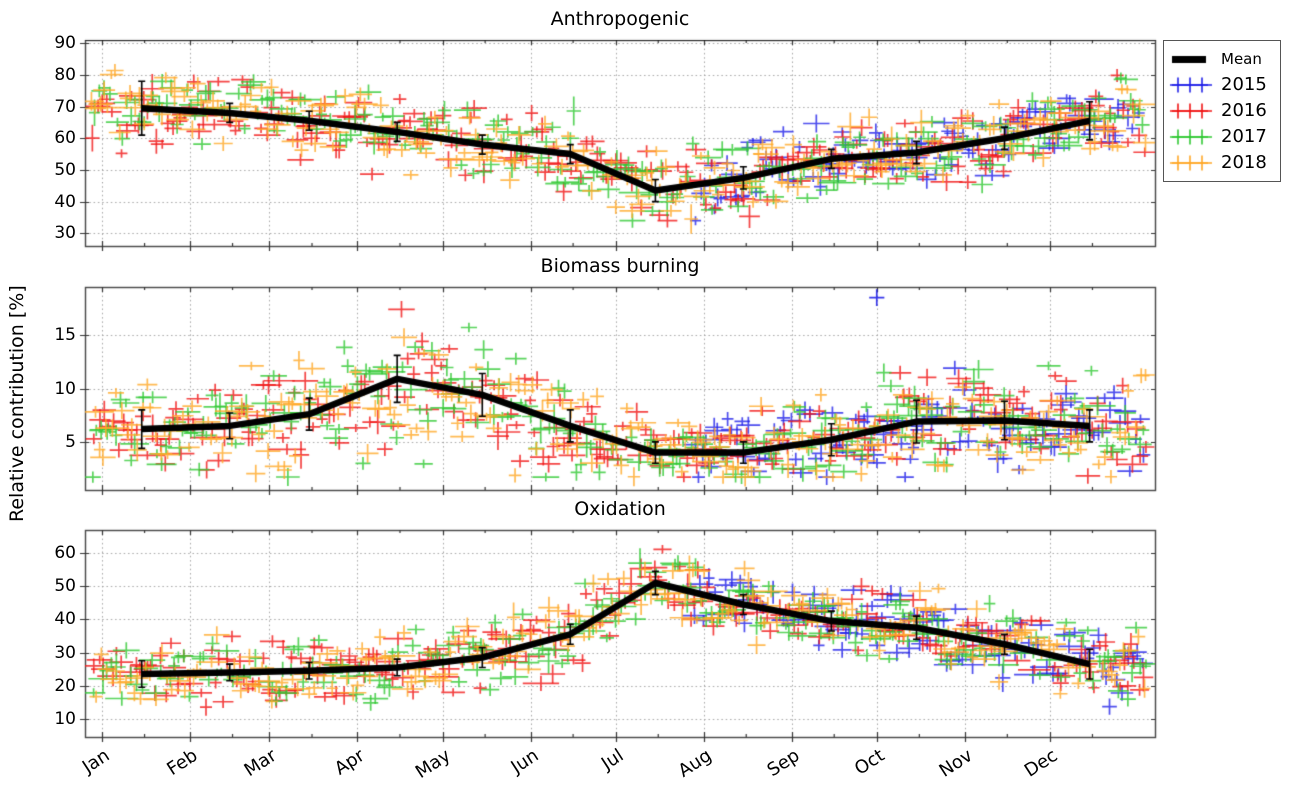 The width and height of the screenshot is (1294, 802). I want to click on y-tick-label: 15, so click(65, 335).